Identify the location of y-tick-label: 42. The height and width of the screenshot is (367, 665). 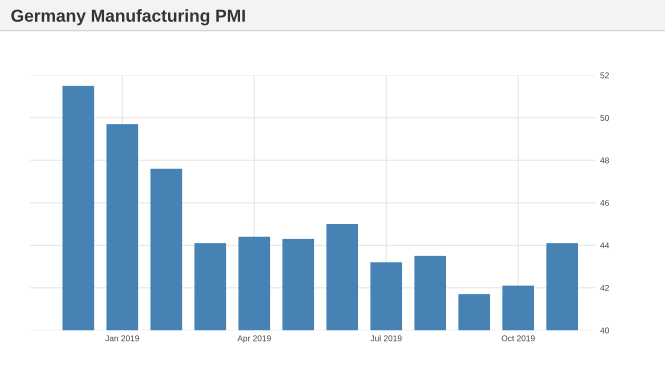
(604, 287).